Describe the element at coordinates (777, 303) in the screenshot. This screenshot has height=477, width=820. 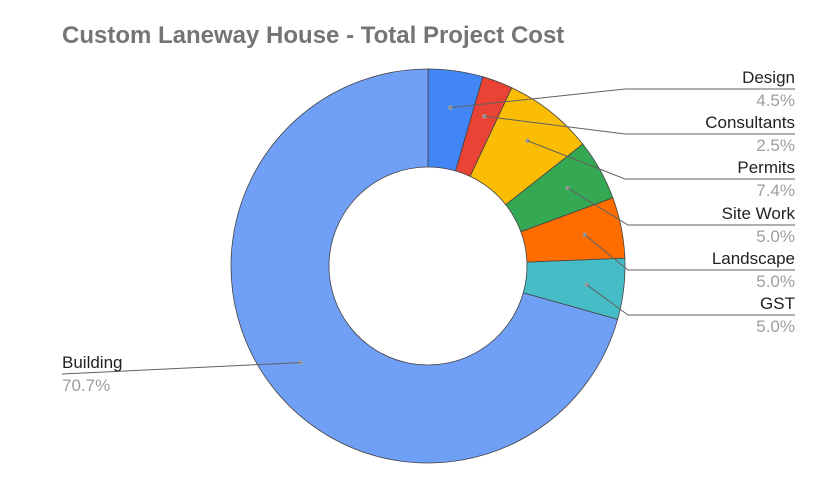
I see `slice-label-gst: GST` at that location.